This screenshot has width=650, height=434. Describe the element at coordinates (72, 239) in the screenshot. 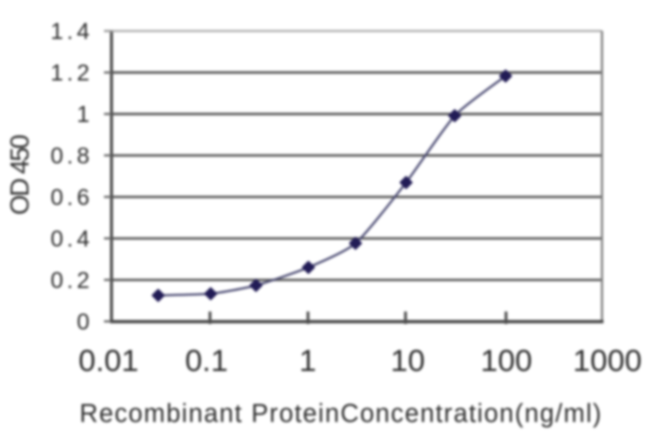

I see `svg-text: 0.4` at that location.